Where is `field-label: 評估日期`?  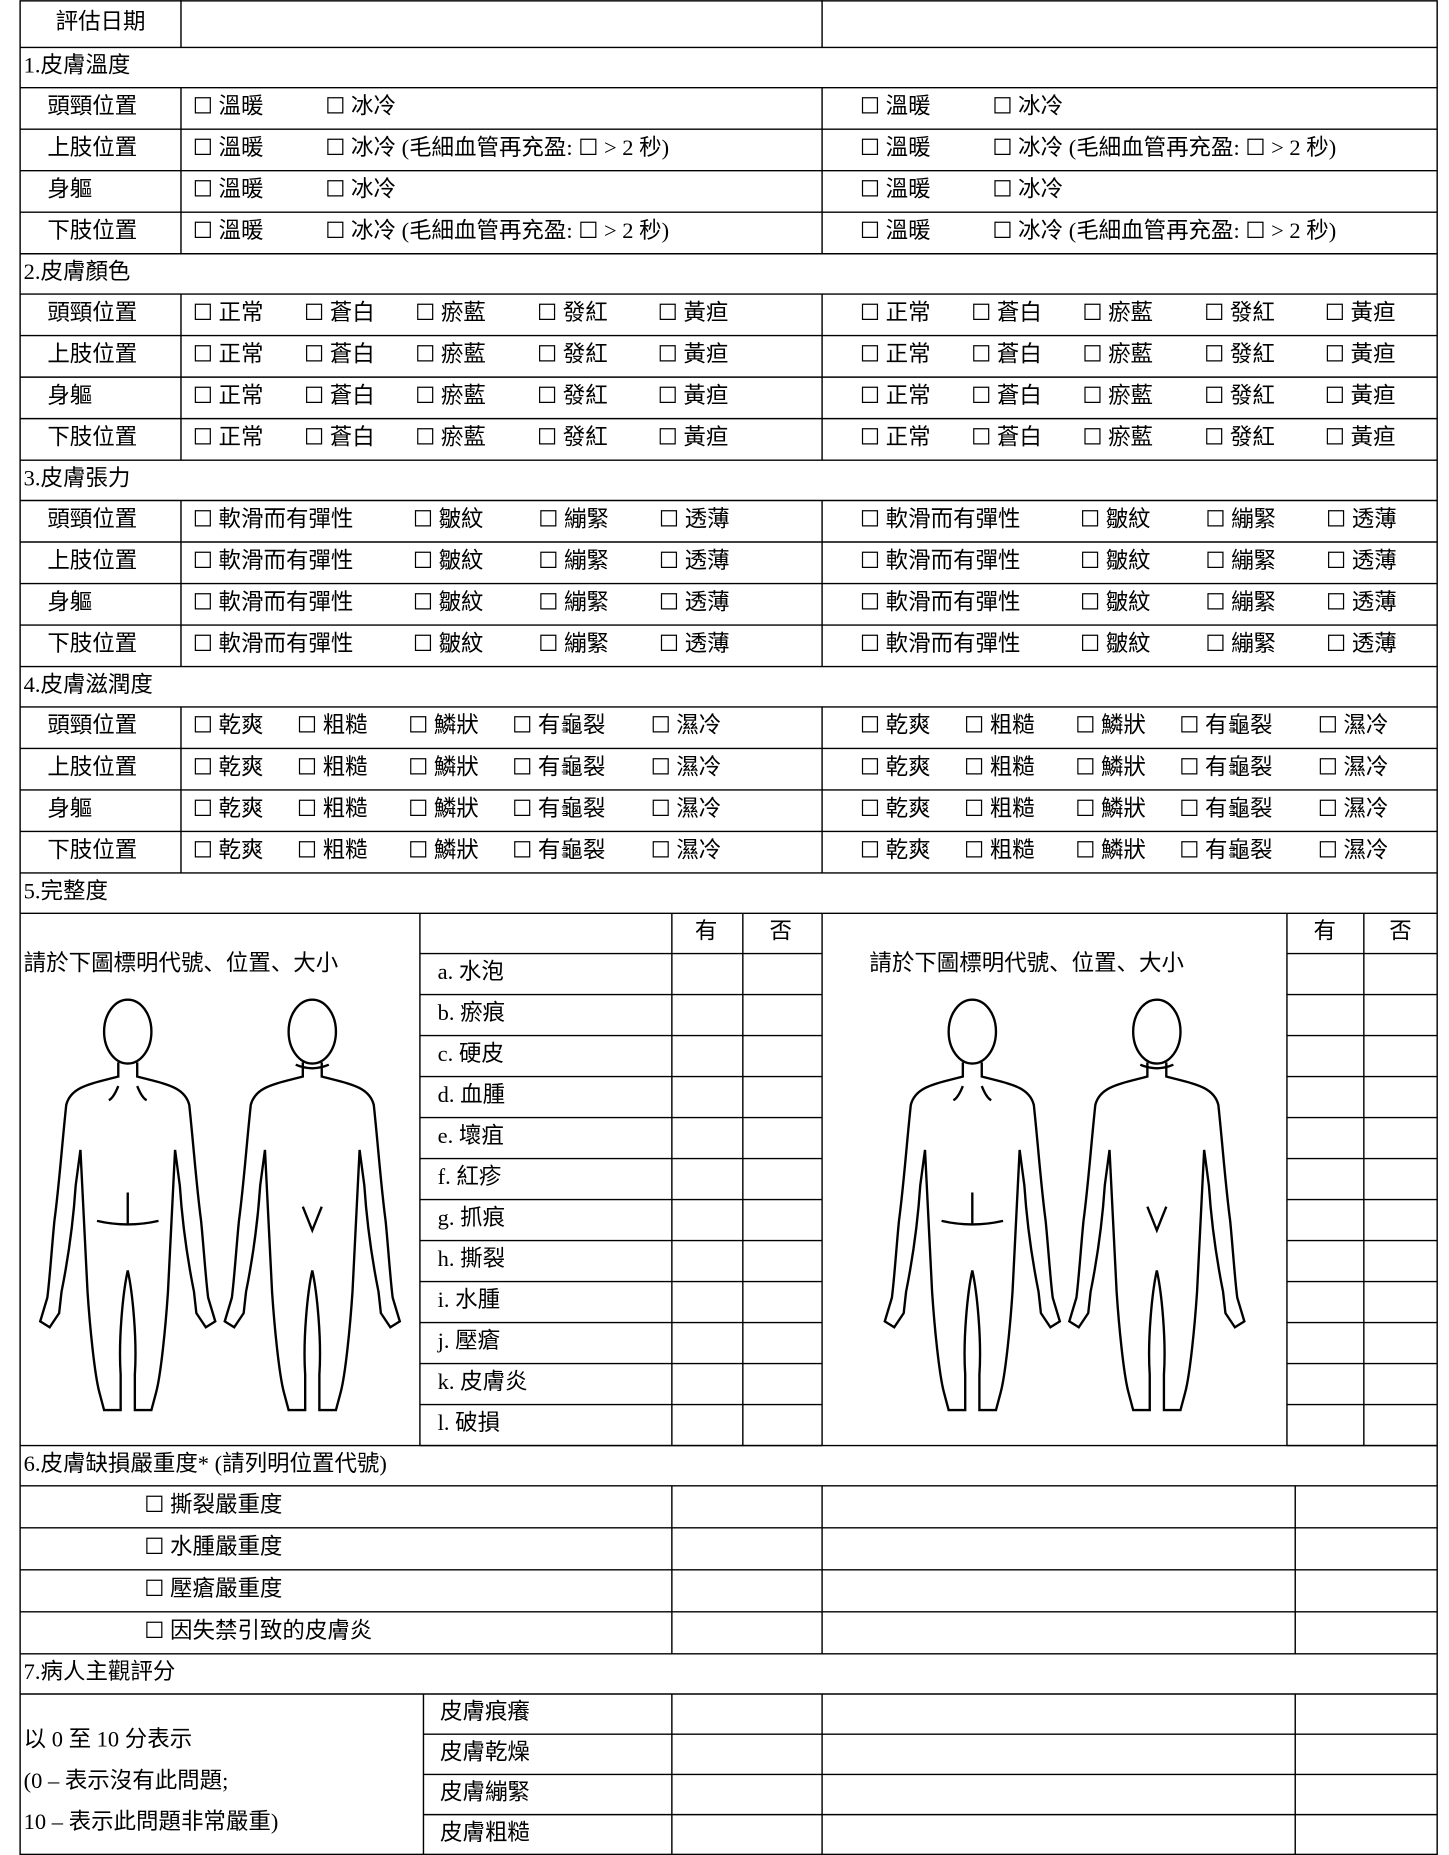 field-label: 評估日期 is located at coordinates (101, 21).